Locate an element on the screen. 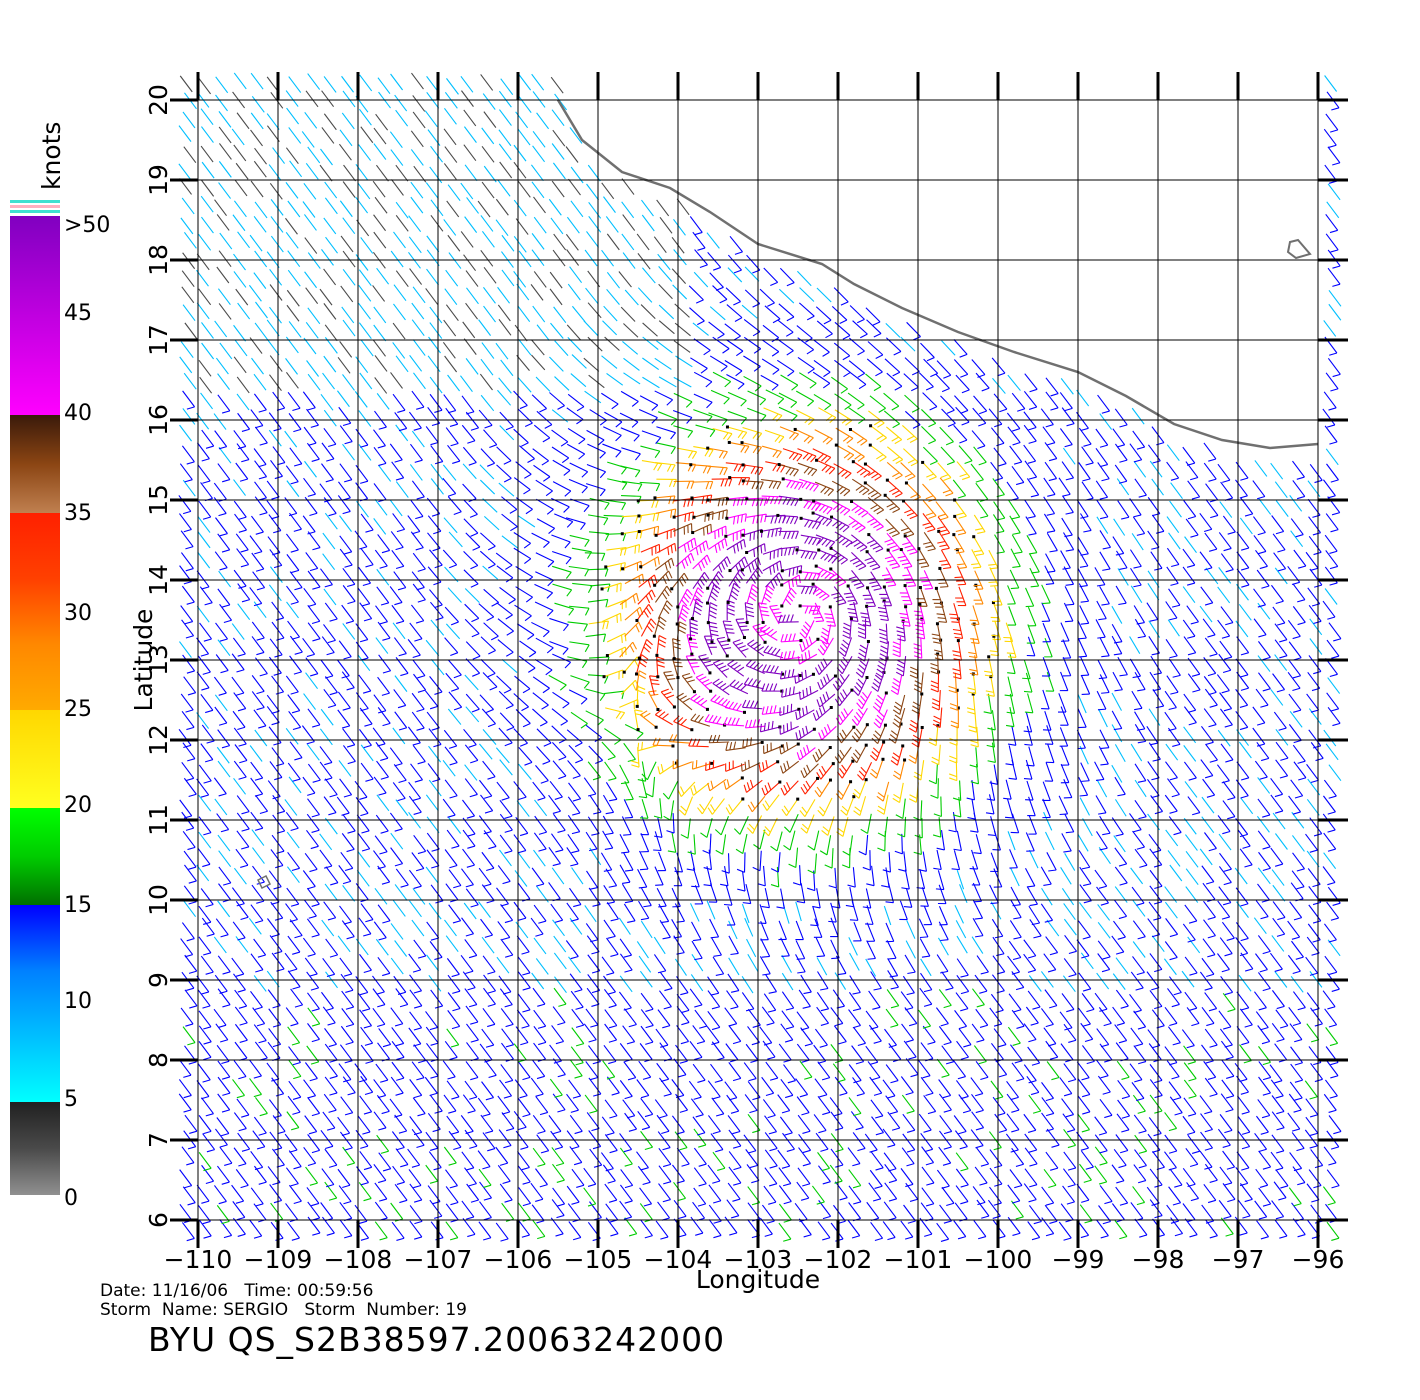 Image resolution: width=1420 pixels, height=1400 pixels. lon-tick-label: −99 is located at coordinates (1078, 1259).